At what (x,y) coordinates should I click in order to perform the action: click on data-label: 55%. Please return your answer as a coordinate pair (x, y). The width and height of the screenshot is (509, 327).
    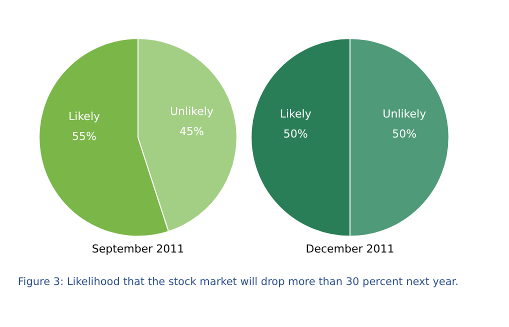
    Looking at the image, I should click on (84, 136).